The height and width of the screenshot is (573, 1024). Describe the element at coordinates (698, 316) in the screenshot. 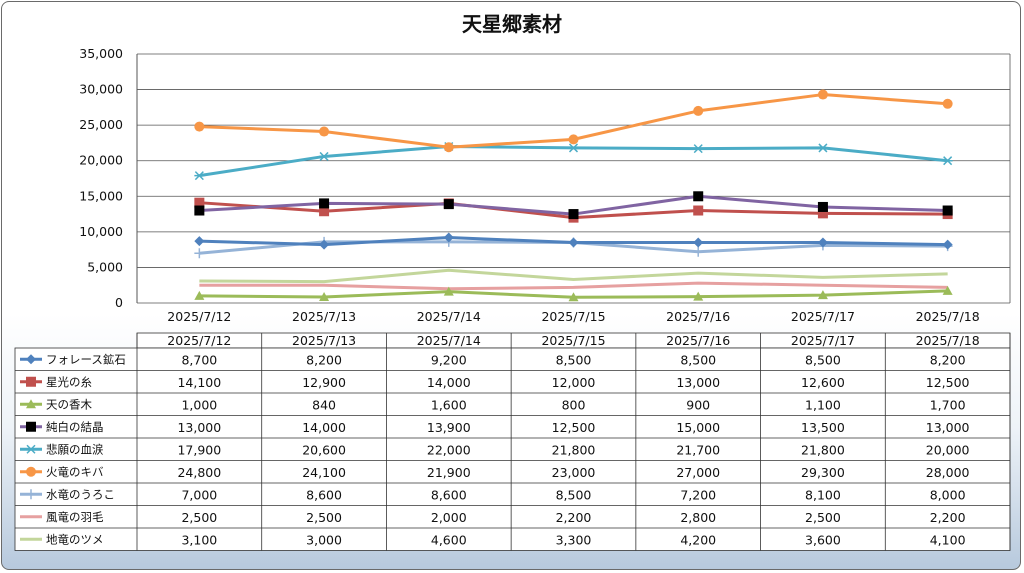

I see `x-tick-label: 2025/7/16` at that location.